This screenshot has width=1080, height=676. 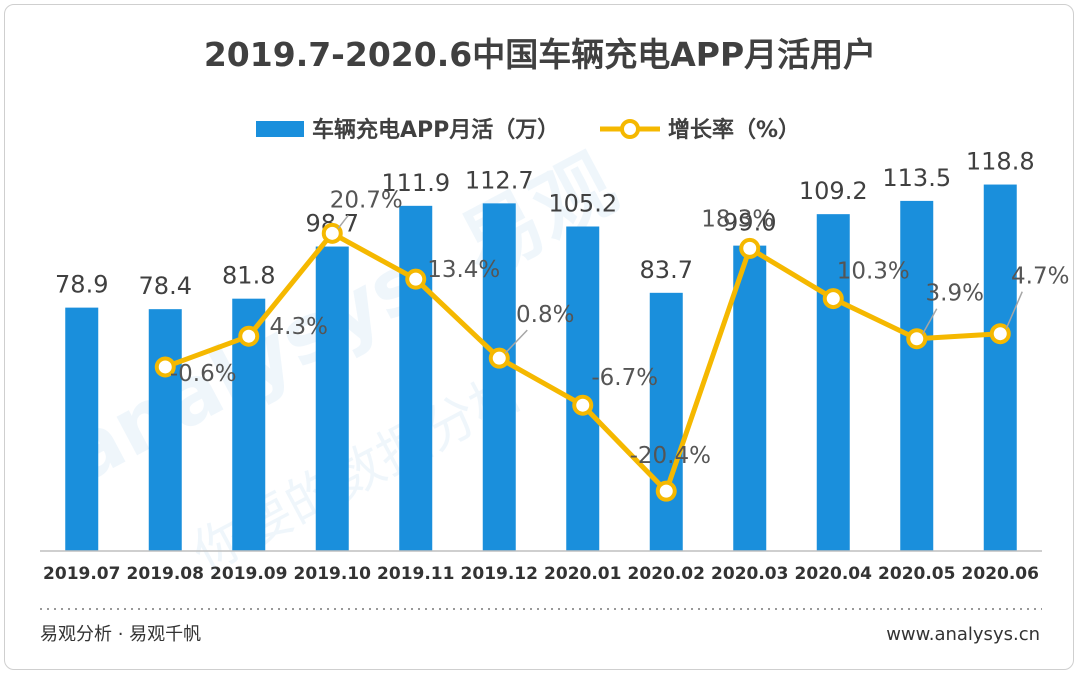 What do you see at coordinates (963, 634) in the screenshot?
I see `footer-website: www.analysys.cn` at bounding box center [963, 634].